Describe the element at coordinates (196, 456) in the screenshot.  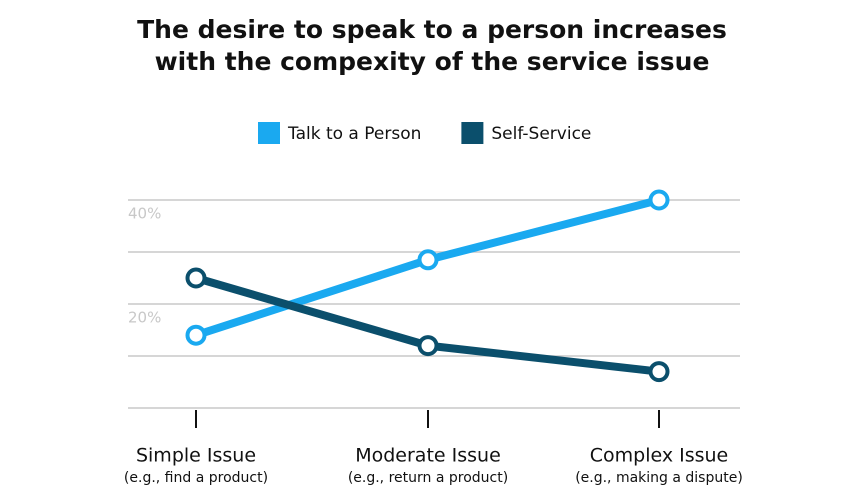
I see `x-tick-label: Simple Issue` at that location.